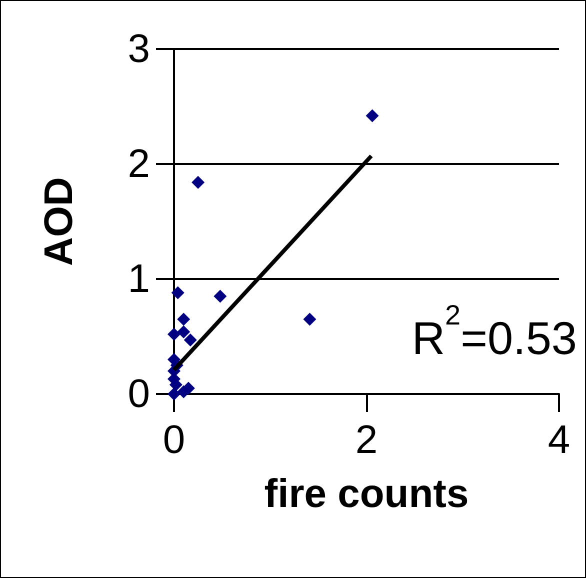 This screenshot has height=578, width=586. Describe the element at coordinates (139, 49) in the screenshot. I see `y-tick-label: 3` at that location.